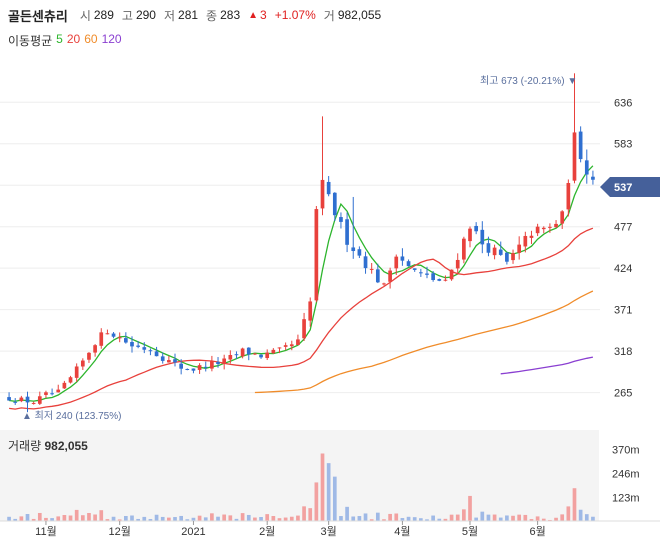  What do you see at coordinates (623, 311) in the screenshot?
I see `price-tick-label: 371` at bounding box center [623, 311].